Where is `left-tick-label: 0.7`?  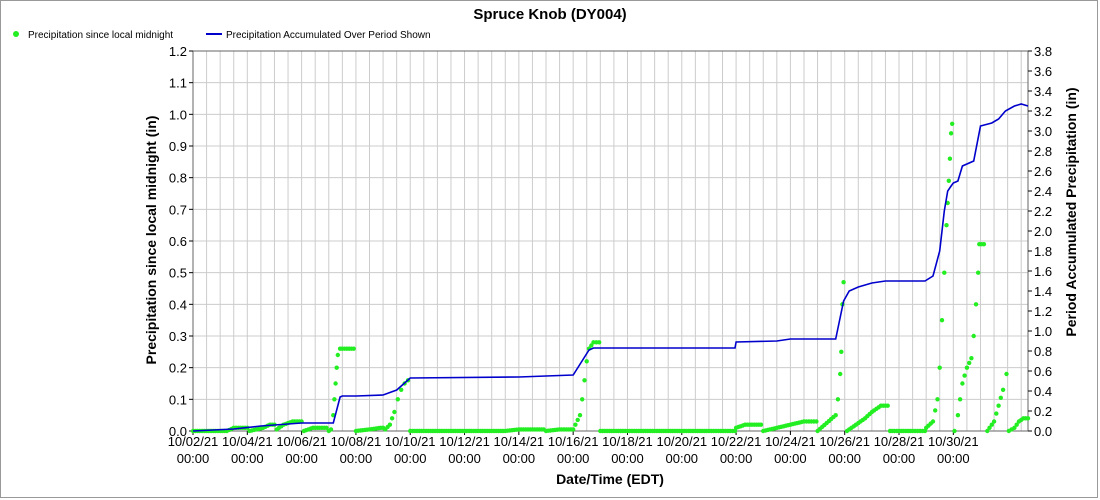
left-tick-label: 0.7 is located at coordinates (178, 209).